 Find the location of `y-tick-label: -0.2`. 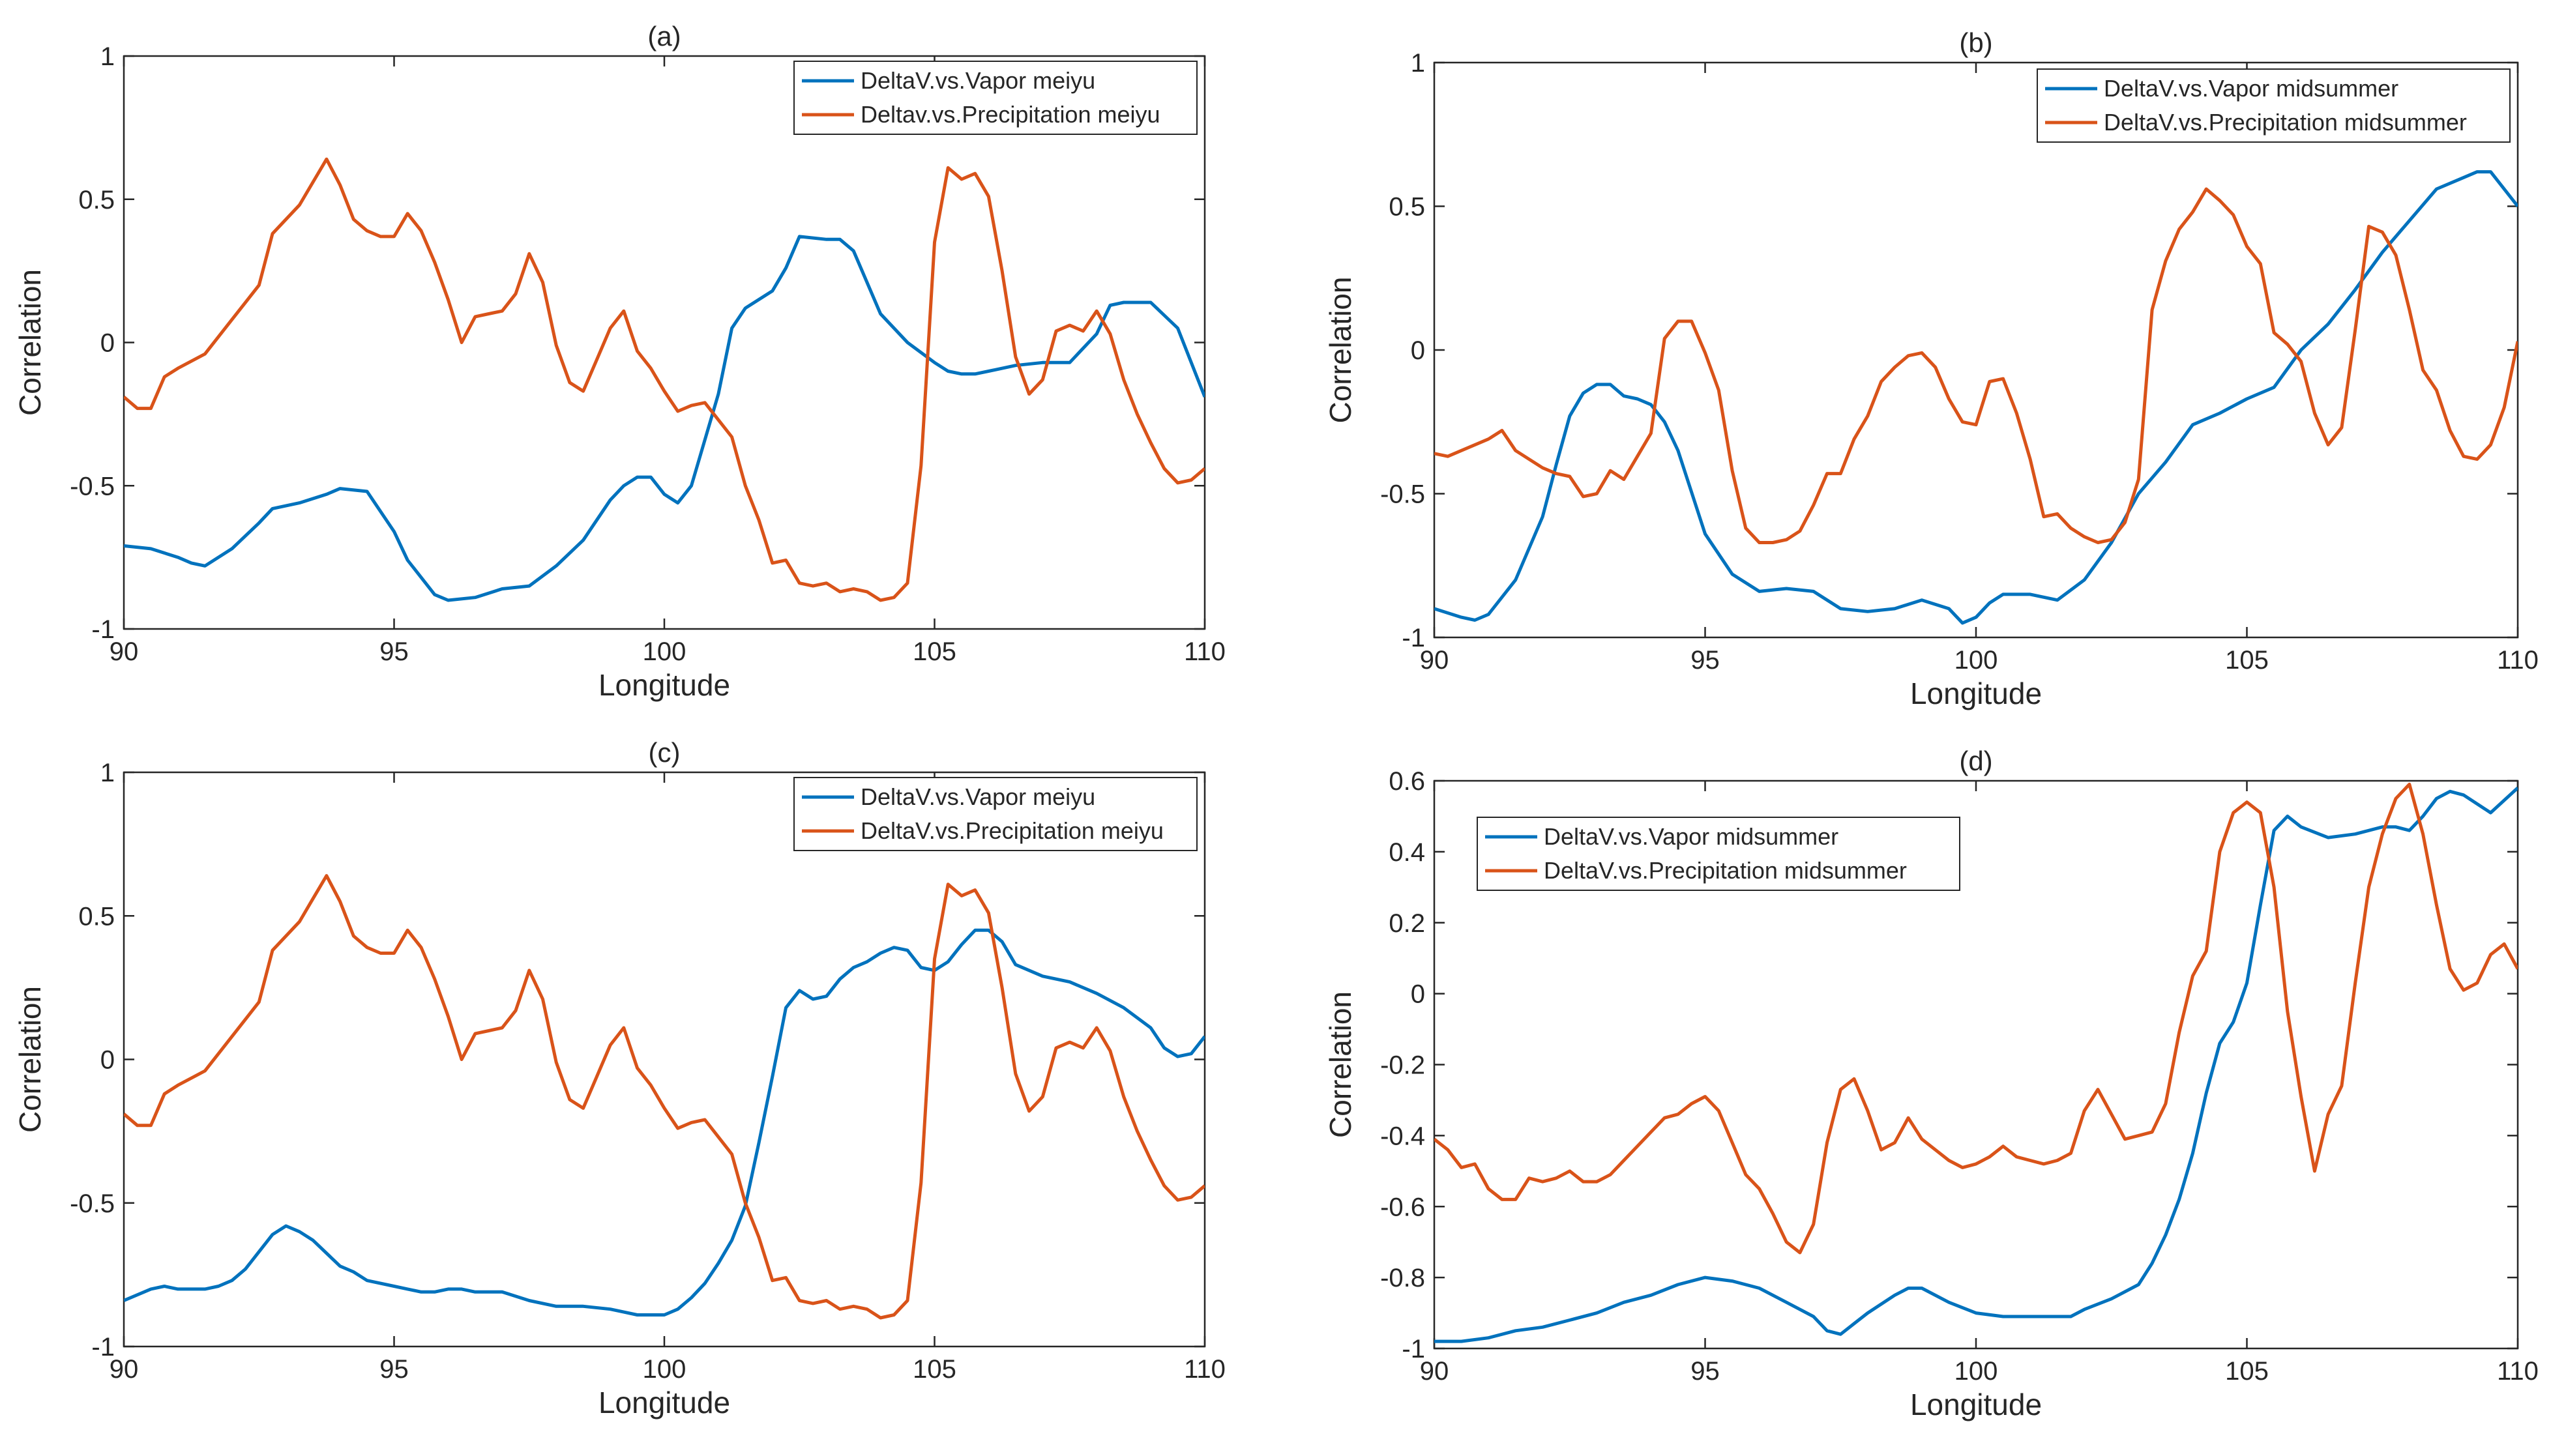

y-tick-label: -0.2 is located at coordinates (1403, 1065).